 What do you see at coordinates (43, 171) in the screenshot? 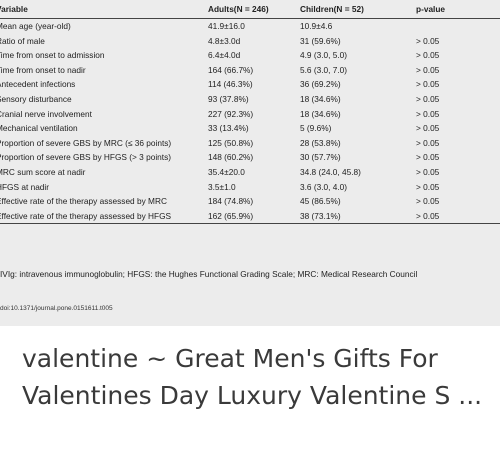
I see `cell-variable: MRC sum score at nadir` at bounding box center [43, 171].